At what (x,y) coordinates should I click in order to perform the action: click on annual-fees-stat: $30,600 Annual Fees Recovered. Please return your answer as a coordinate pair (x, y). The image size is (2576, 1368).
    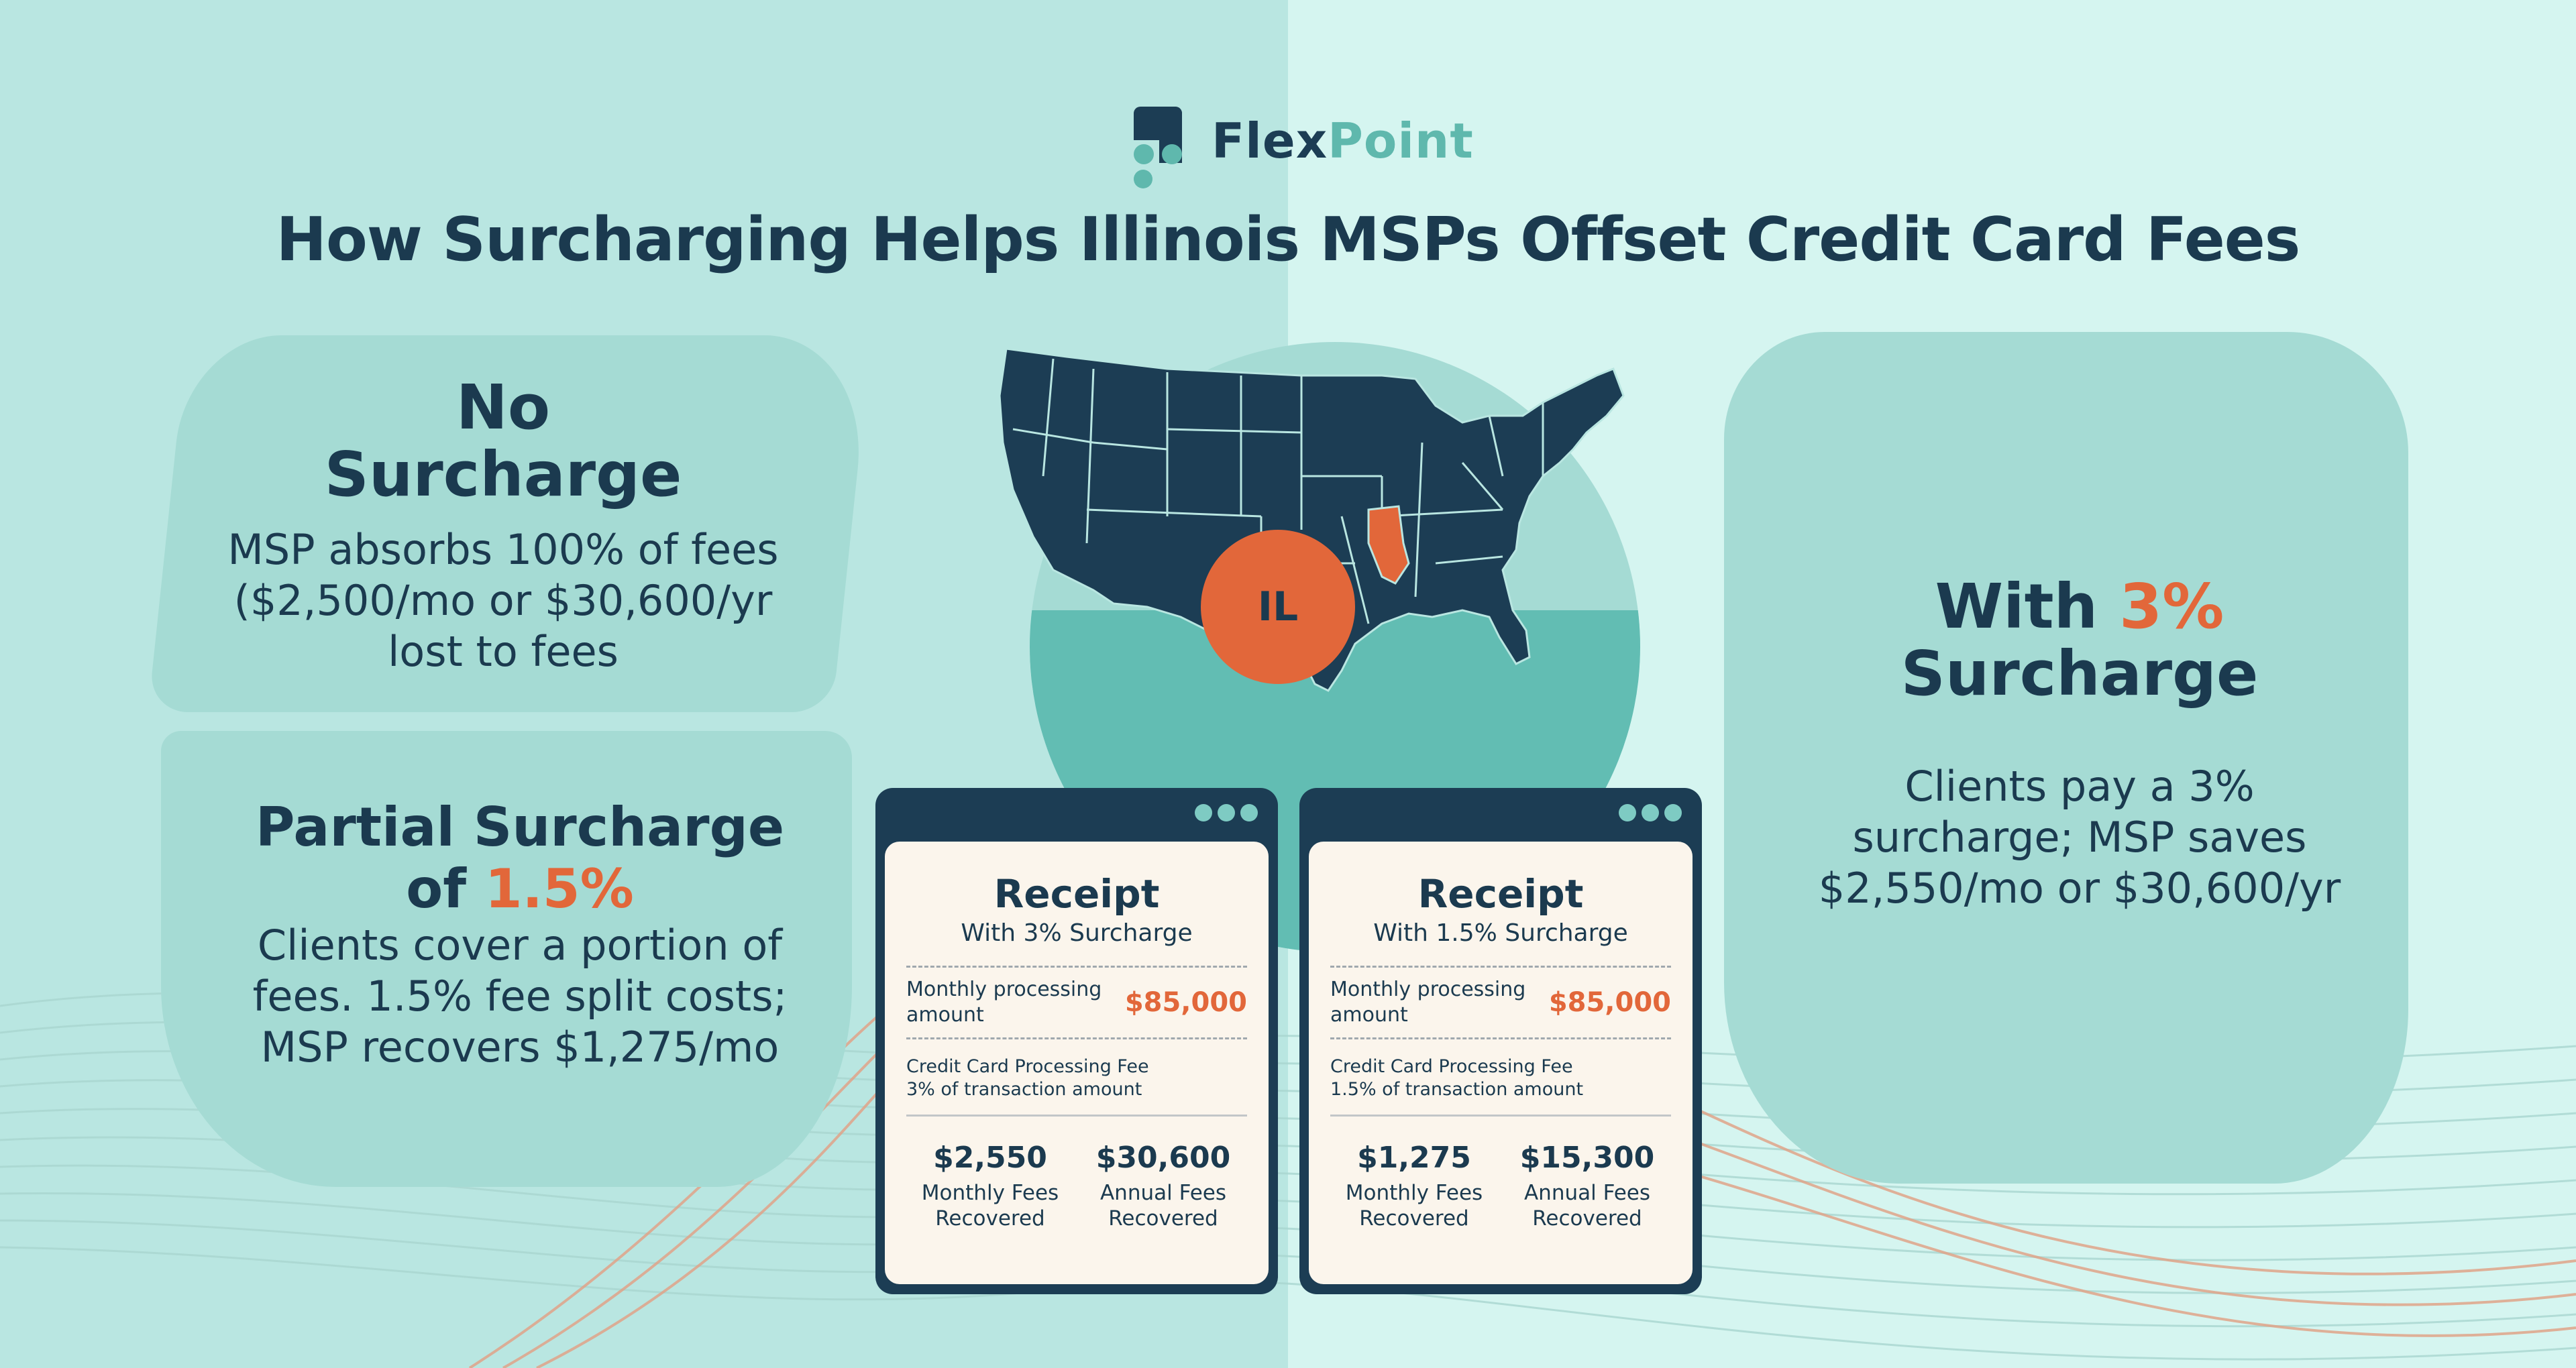
    Looking at the image, I should click on (1163, 1186).